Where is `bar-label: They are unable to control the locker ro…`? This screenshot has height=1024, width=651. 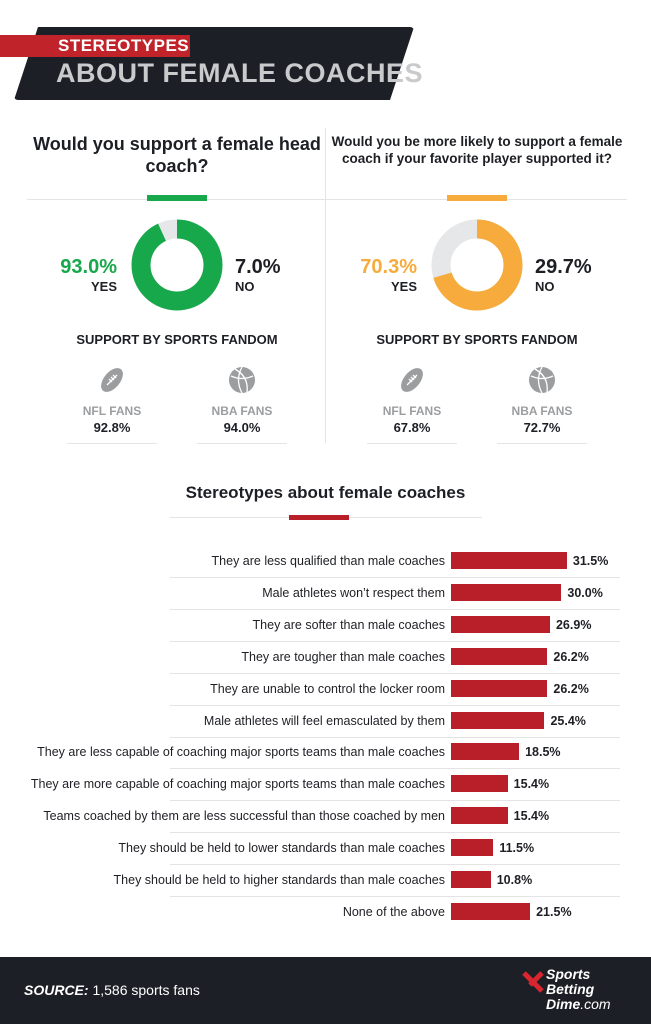 bar-label: They are unable to control the locker ro… is located at coordinates (327, 688).